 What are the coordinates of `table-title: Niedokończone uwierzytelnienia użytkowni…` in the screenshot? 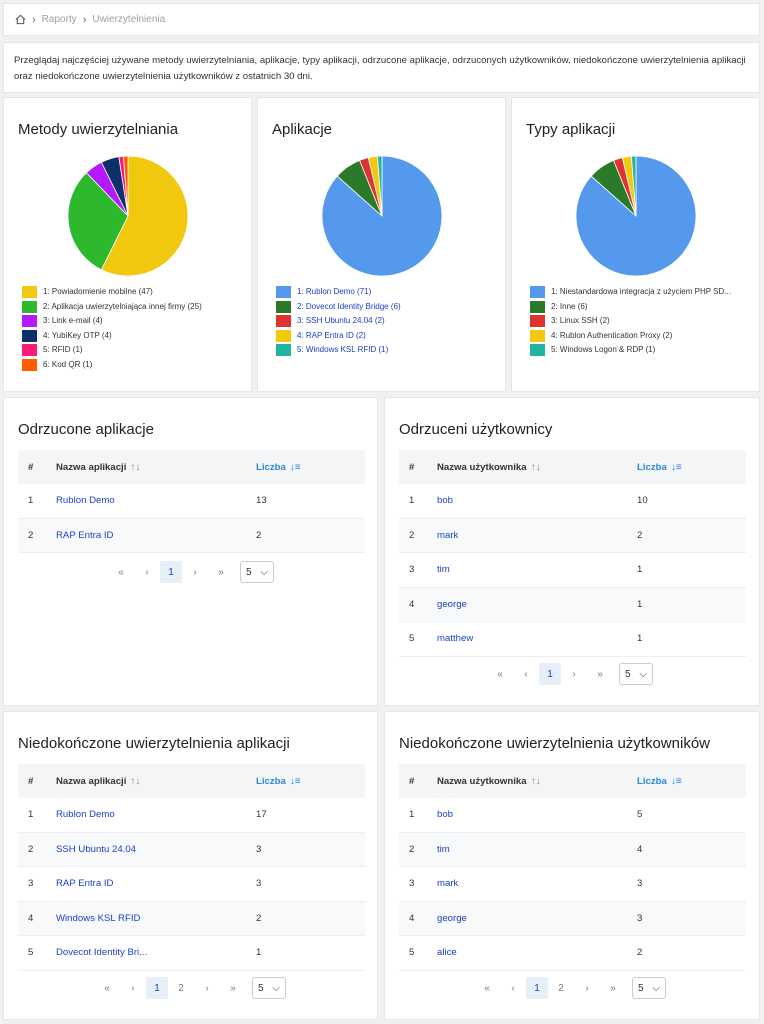 It's located at (554, 743).